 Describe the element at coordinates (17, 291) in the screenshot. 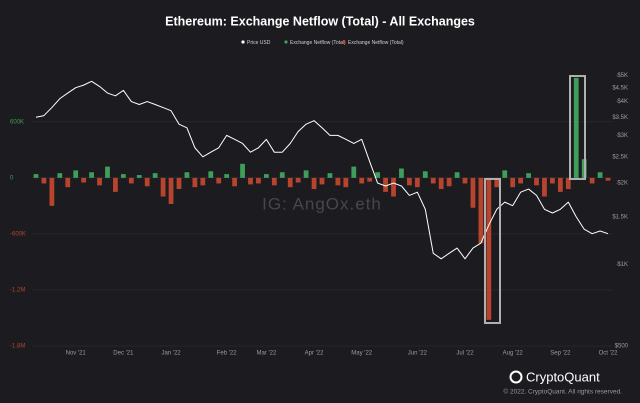

I see `y-tick-label: -1.2M` at that location.